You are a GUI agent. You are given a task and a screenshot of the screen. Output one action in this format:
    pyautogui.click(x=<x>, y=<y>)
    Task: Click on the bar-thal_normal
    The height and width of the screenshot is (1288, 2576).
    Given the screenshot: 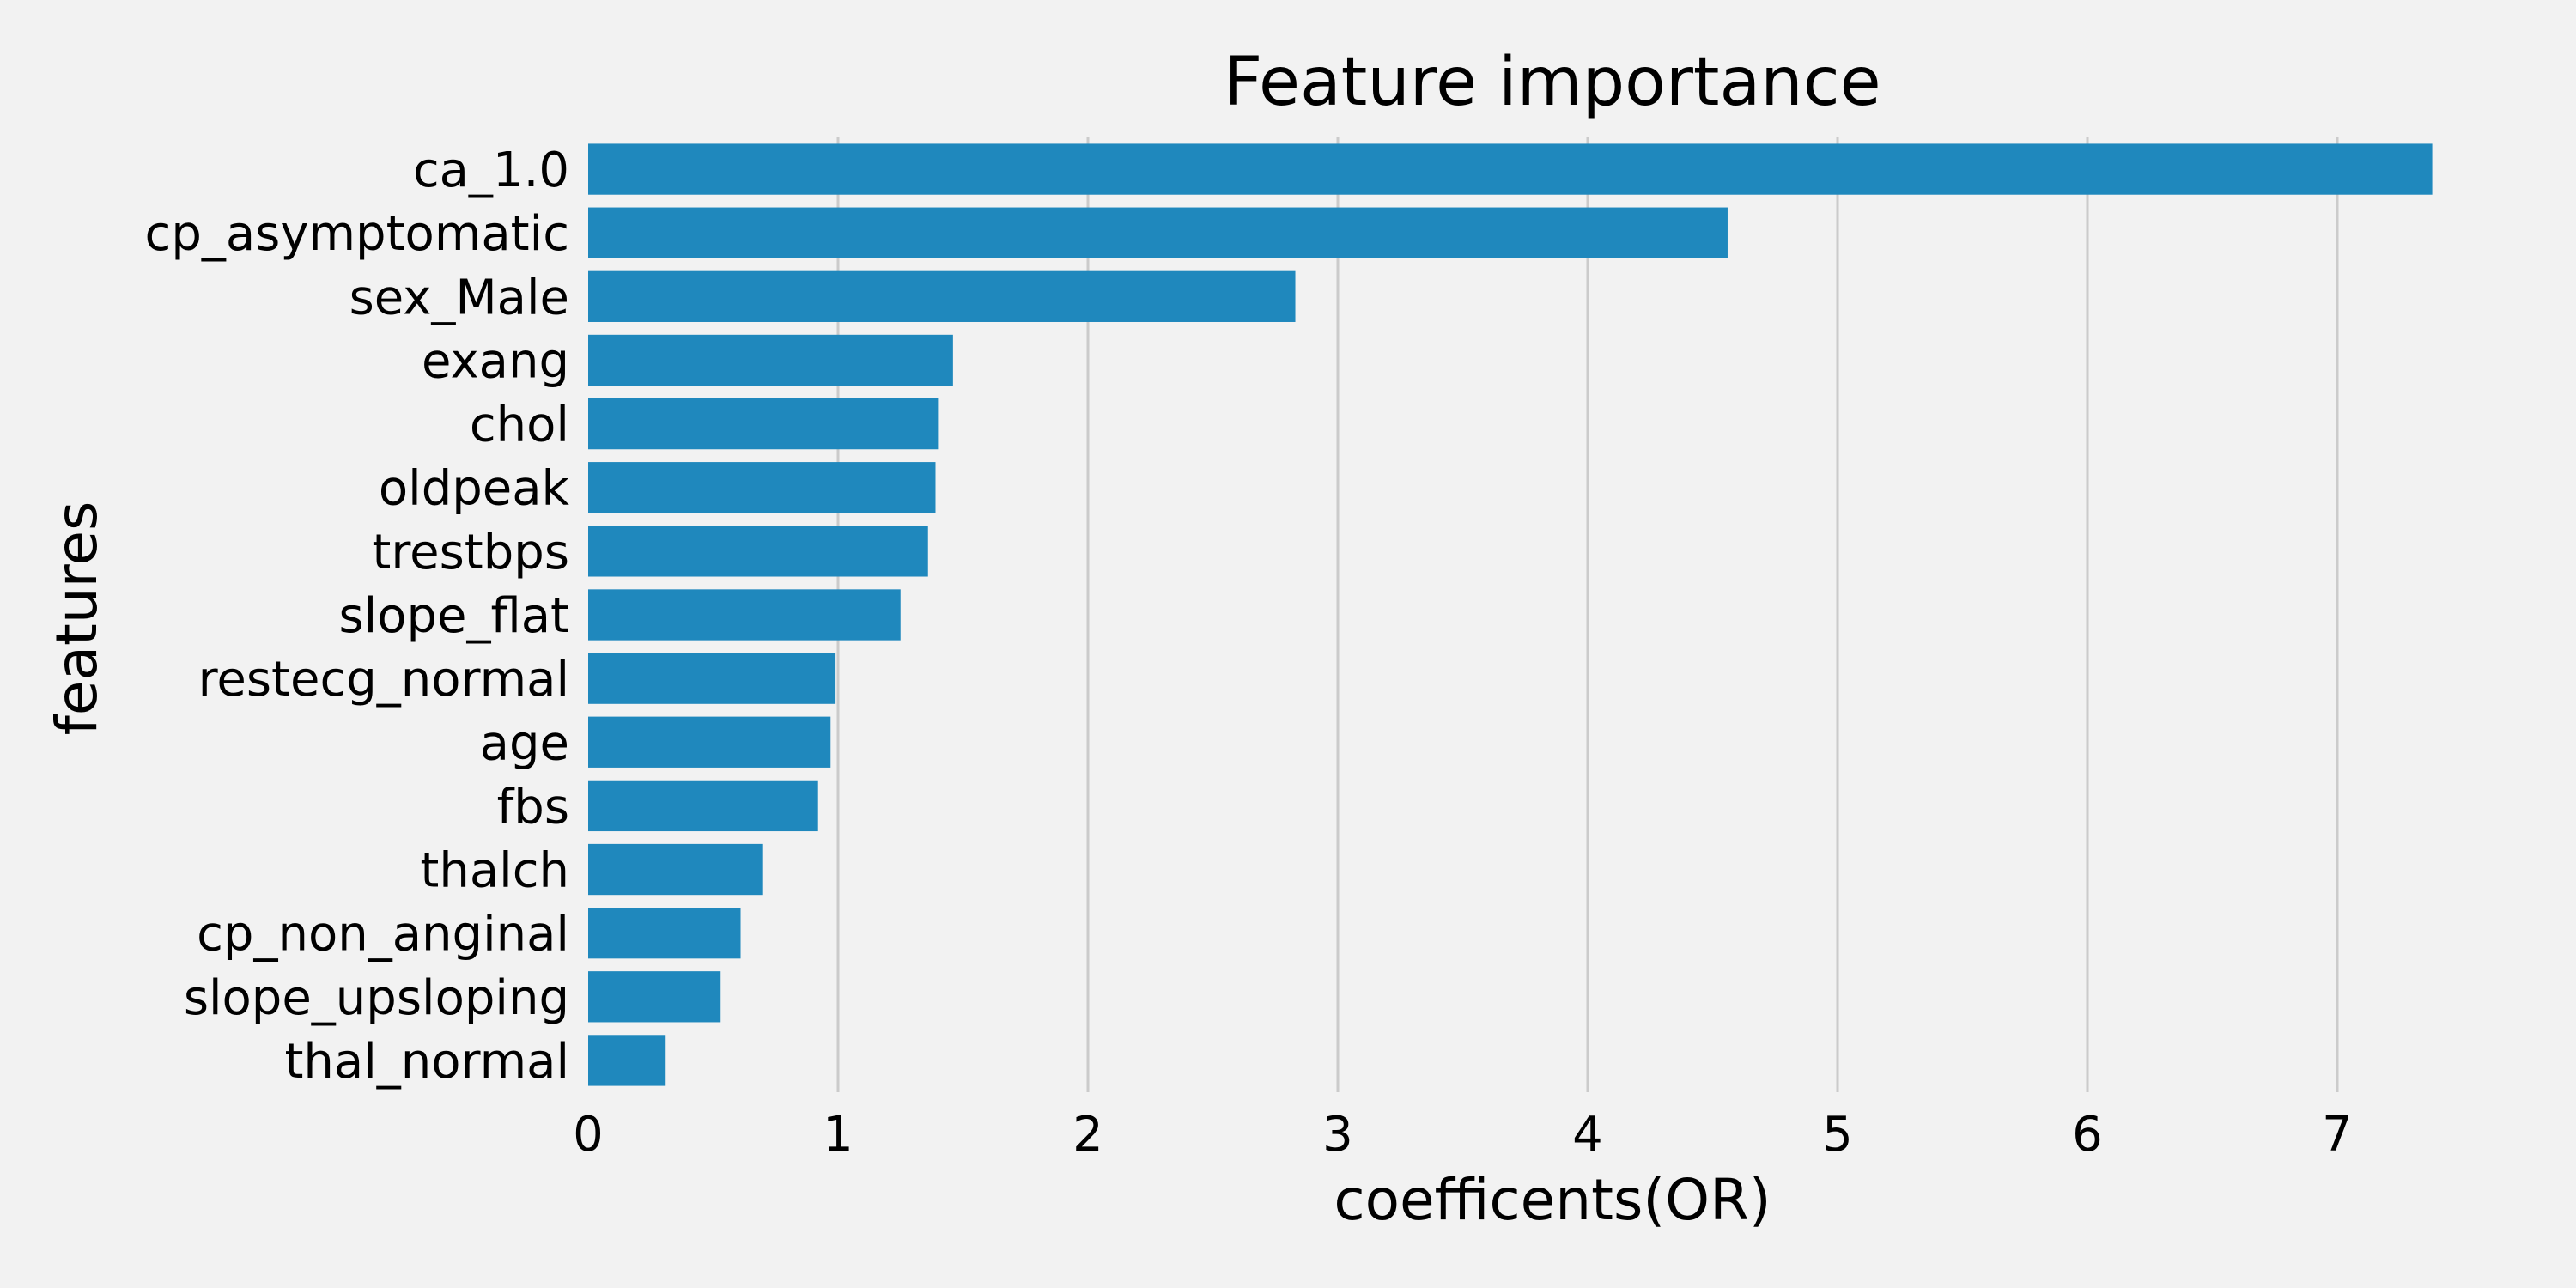 What is the action you would take?
    pyautogui.click(x=627, y=1060)
    